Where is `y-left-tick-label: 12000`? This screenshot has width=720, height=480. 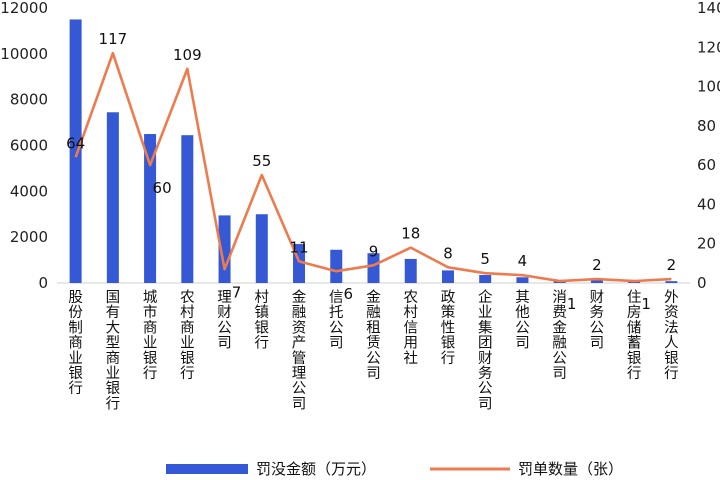
y-left-tick-label: 12000 is located at coordinates (24, 8).